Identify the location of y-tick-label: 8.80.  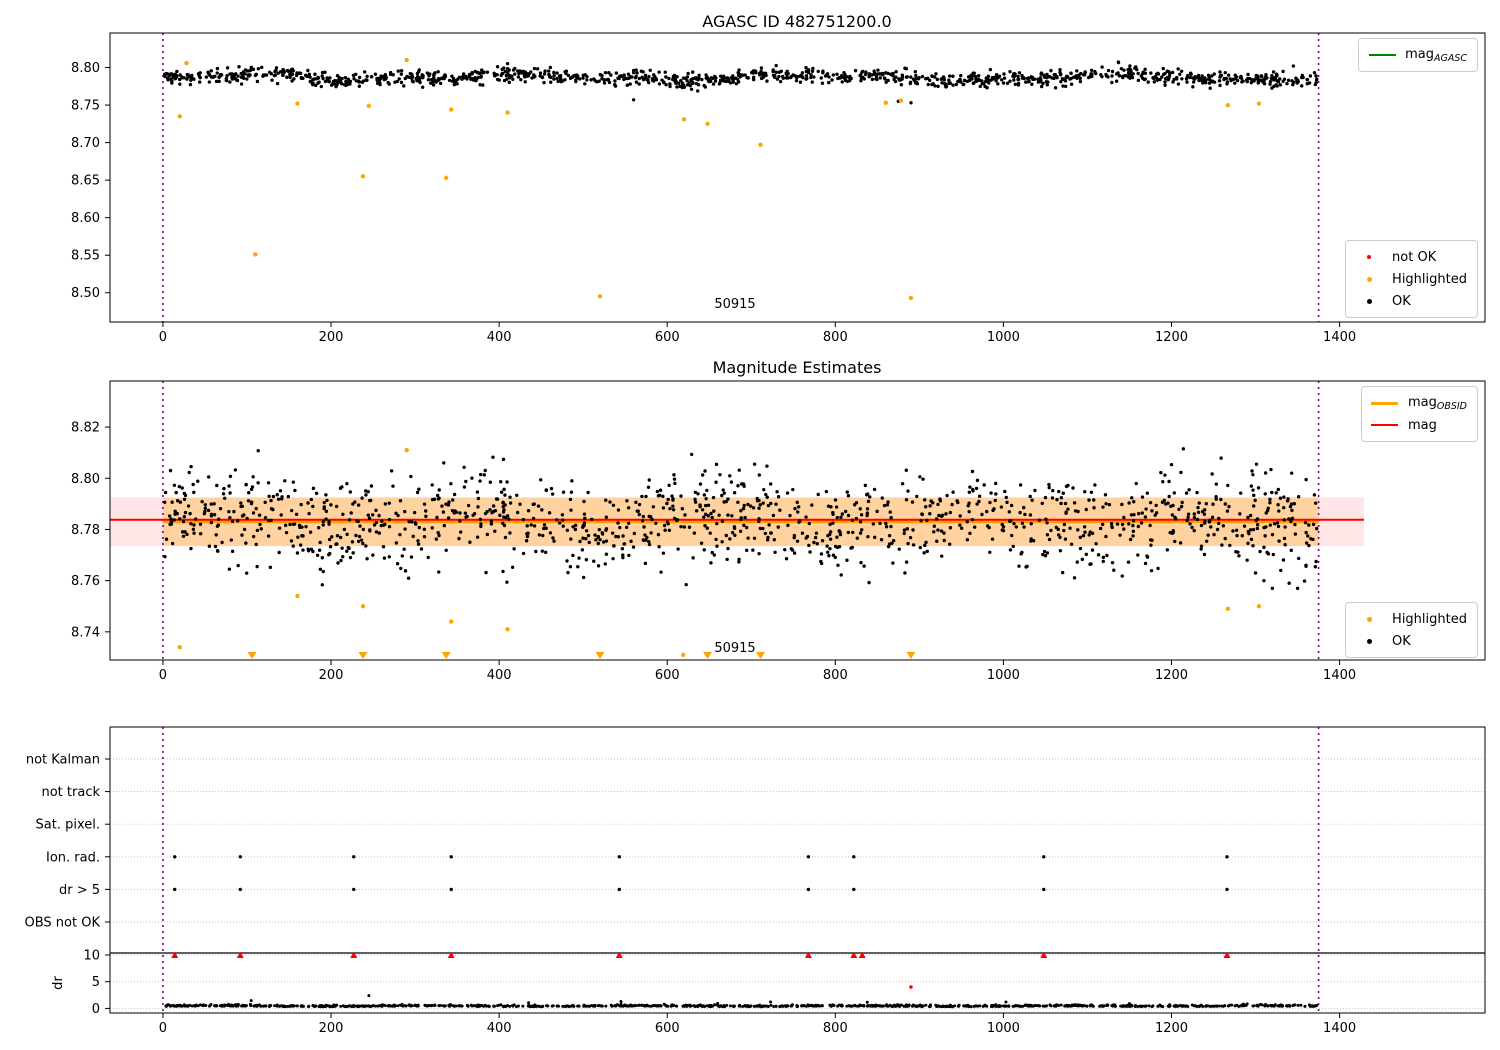
(85, 479).